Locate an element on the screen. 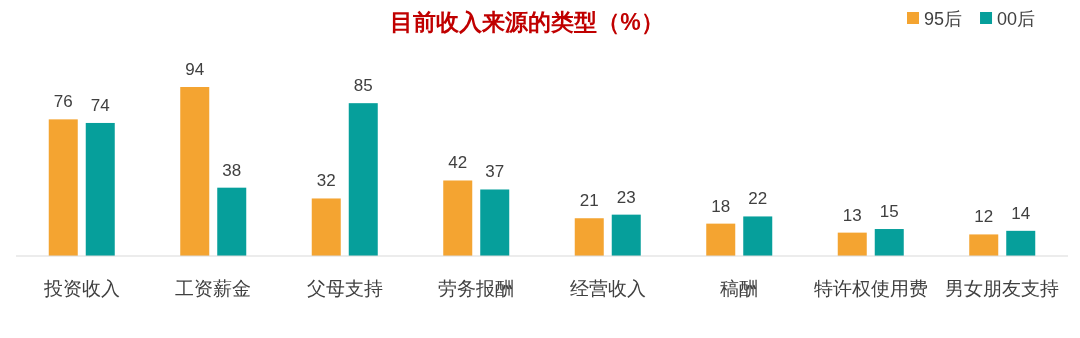 The width and height of the screenshot is (1080, 338). data-label: 12 is located at coordinates (984, 217).